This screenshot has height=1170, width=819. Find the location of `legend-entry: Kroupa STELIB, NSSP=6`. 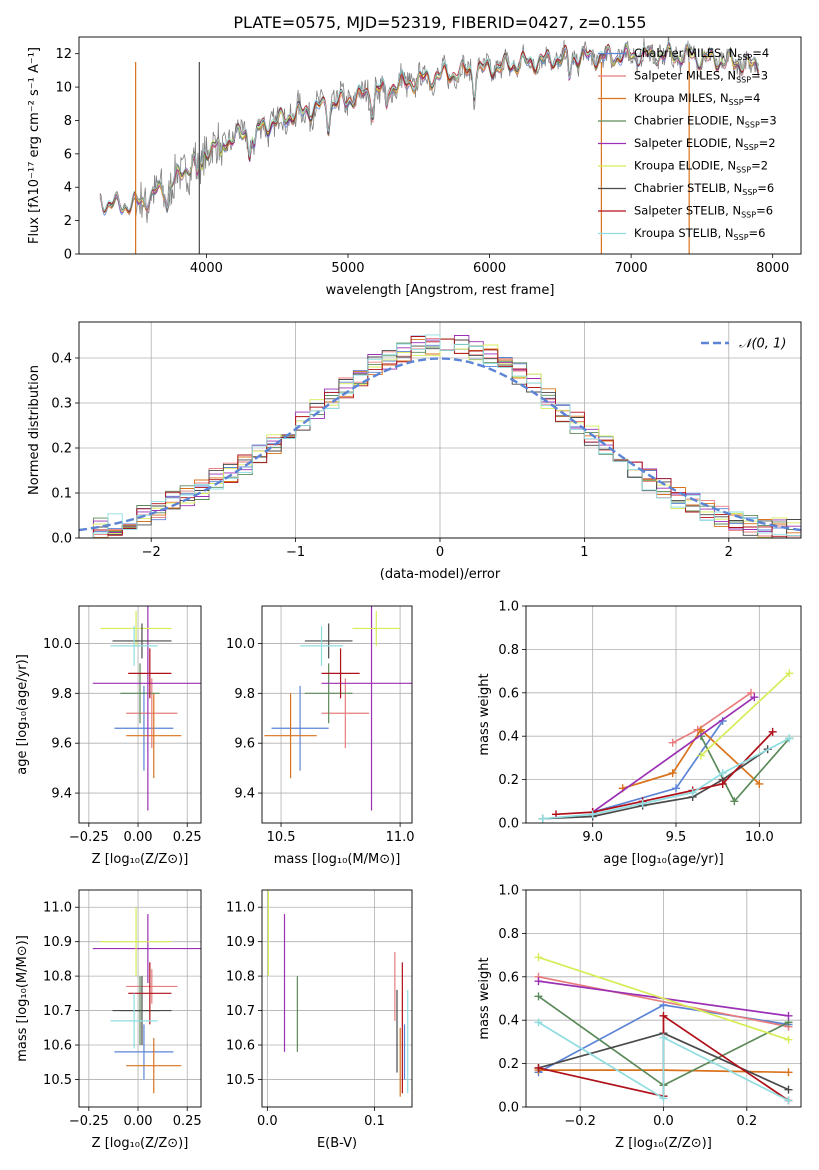

legend-entry: Kroupa STELIB, NSSP=6 is located at coordinates (699, 234).